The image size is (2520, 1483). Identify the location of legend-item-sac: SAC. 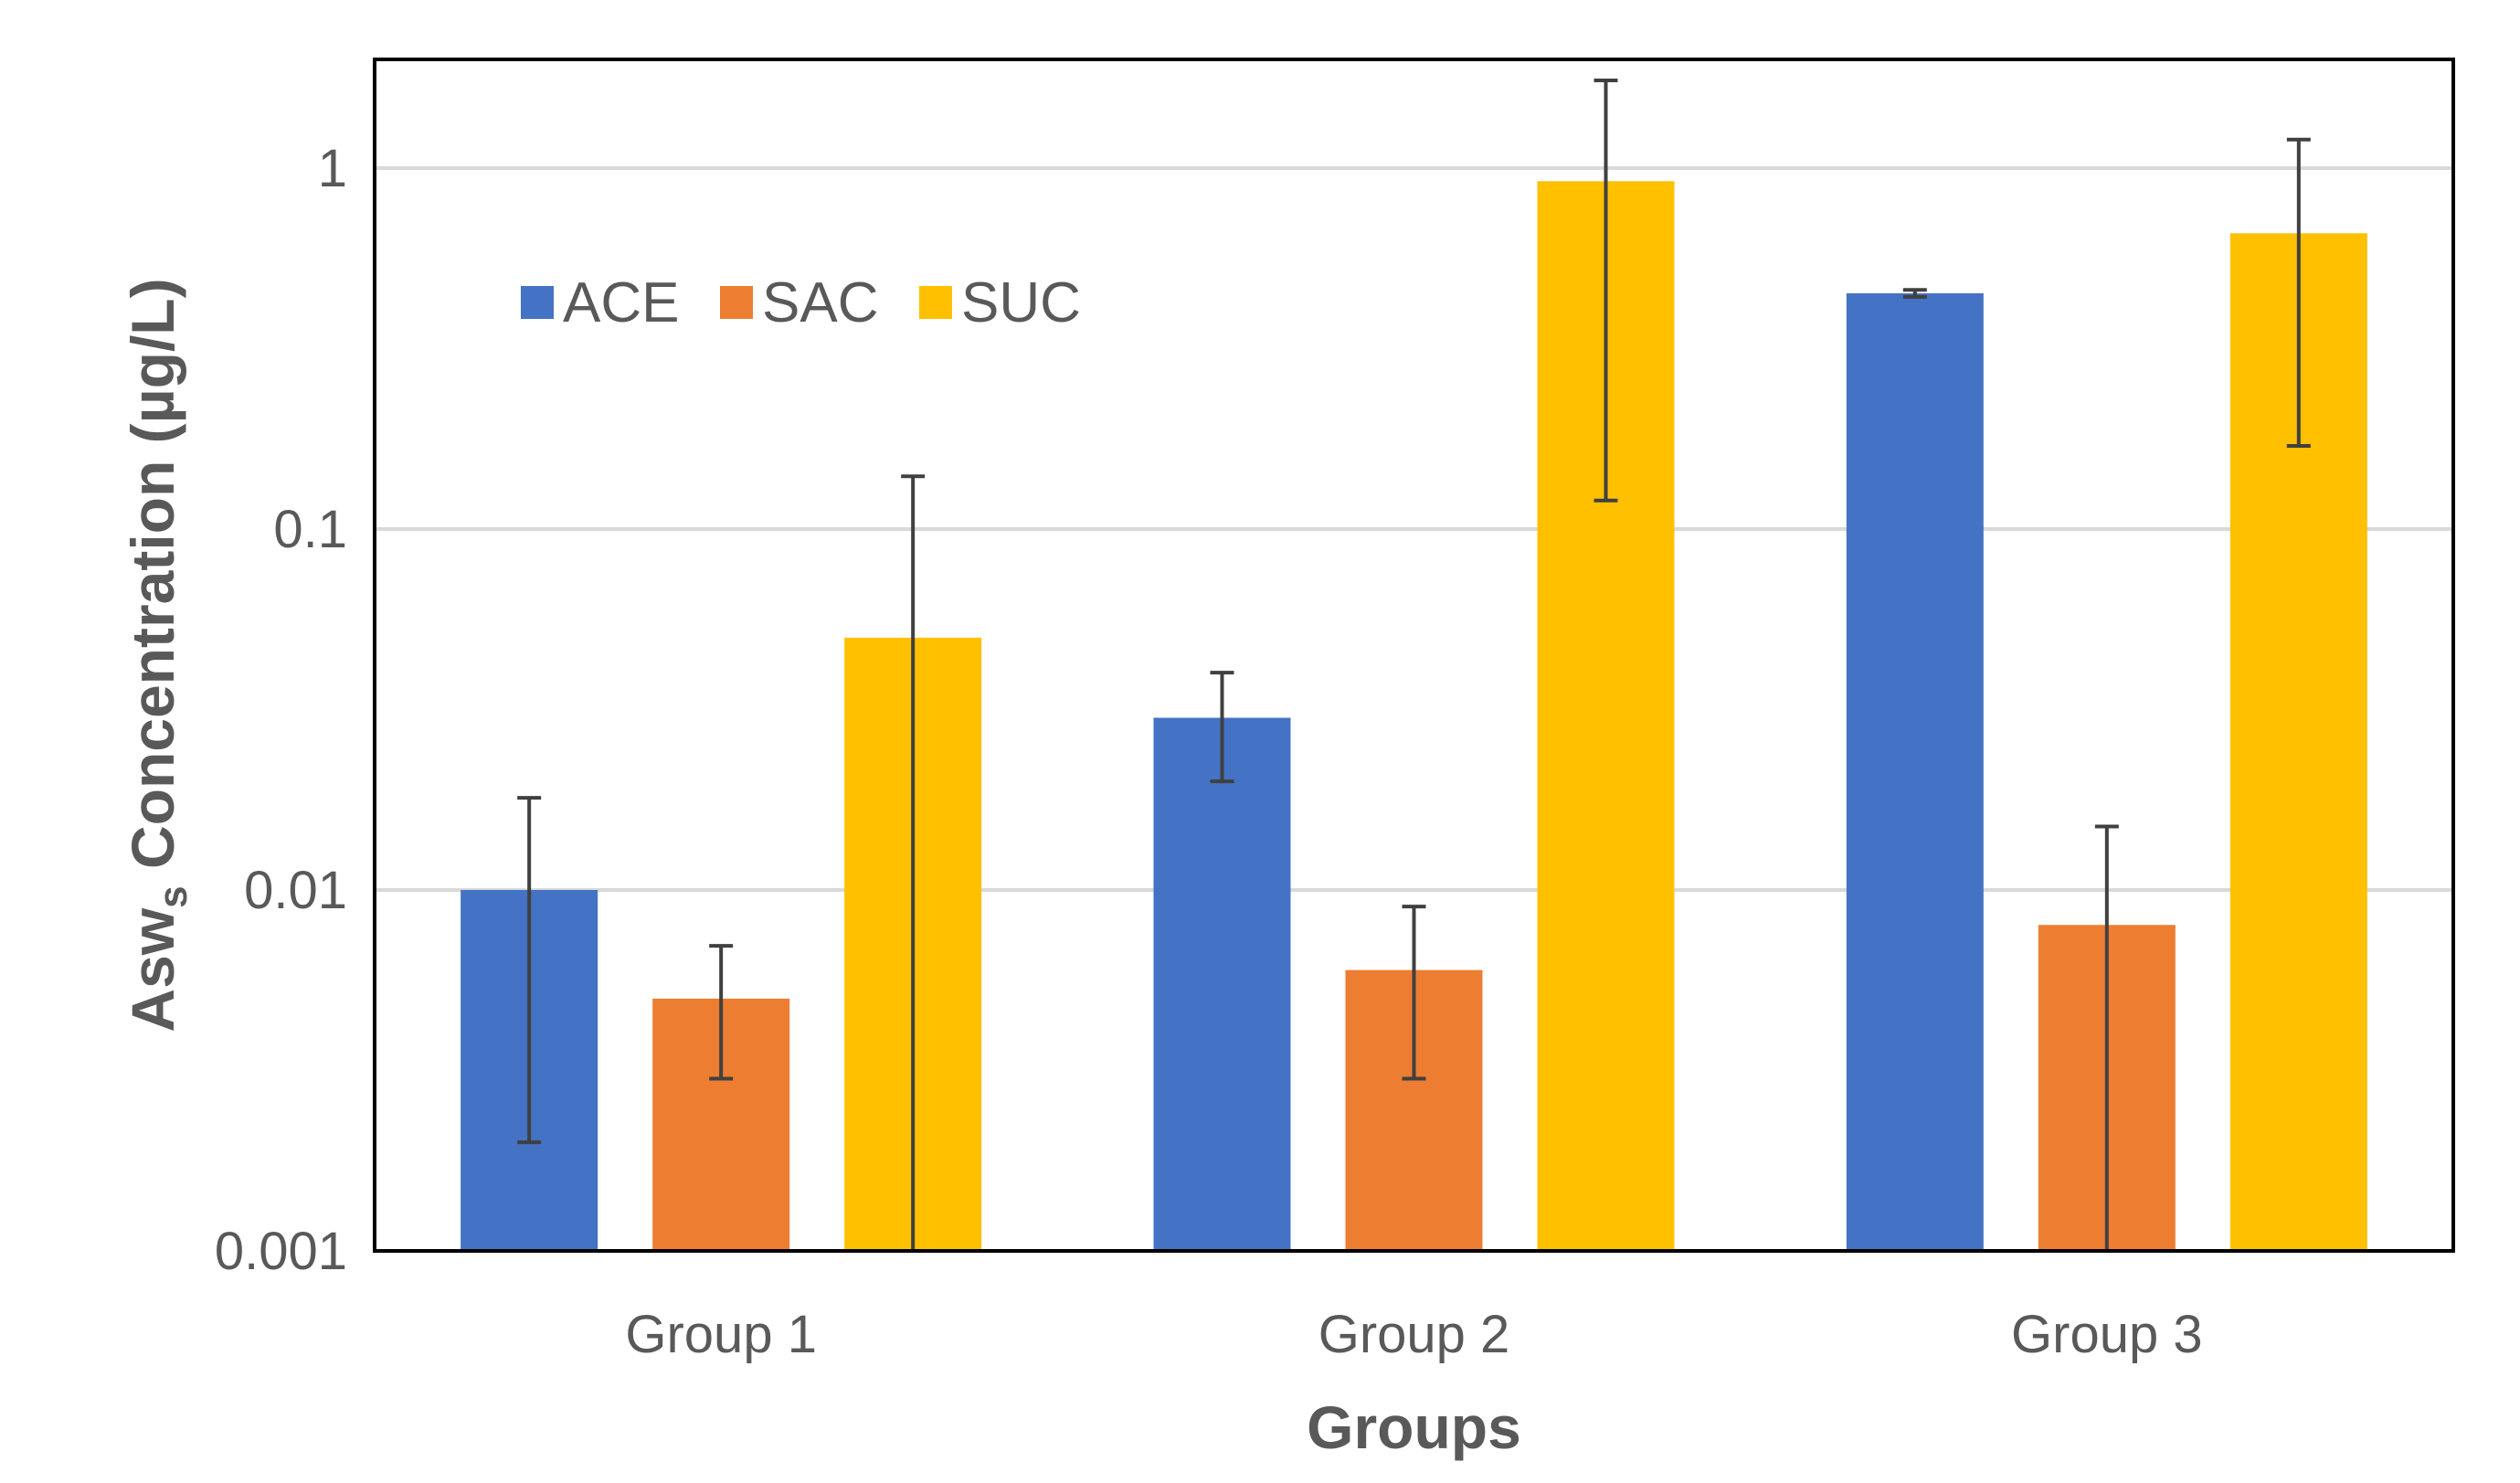
(799, 303).